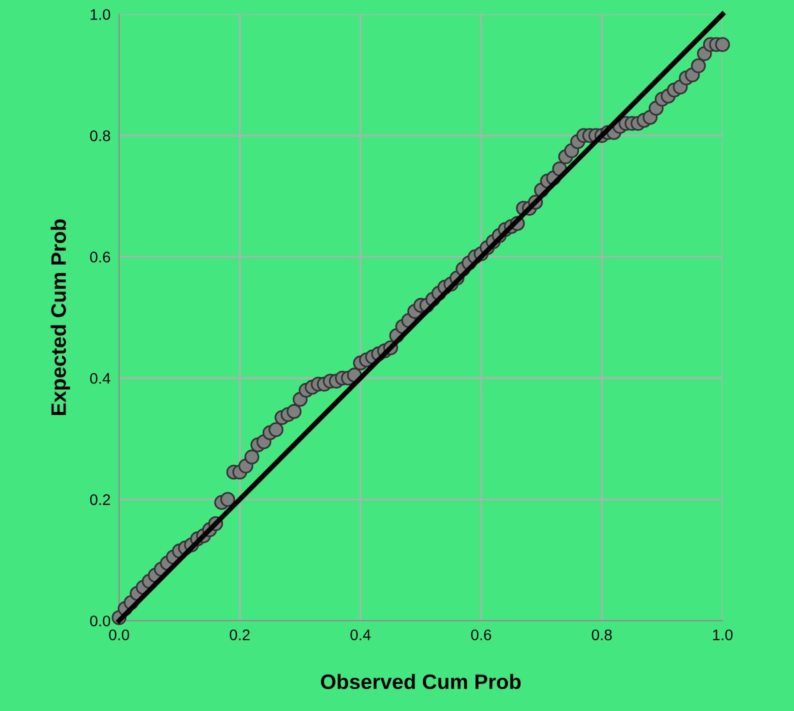  What do you see at coordinates (60, 317) in the screenshot?
I see `y-axis-title: Expected Cum Prob` at bounding box center [60, 317].